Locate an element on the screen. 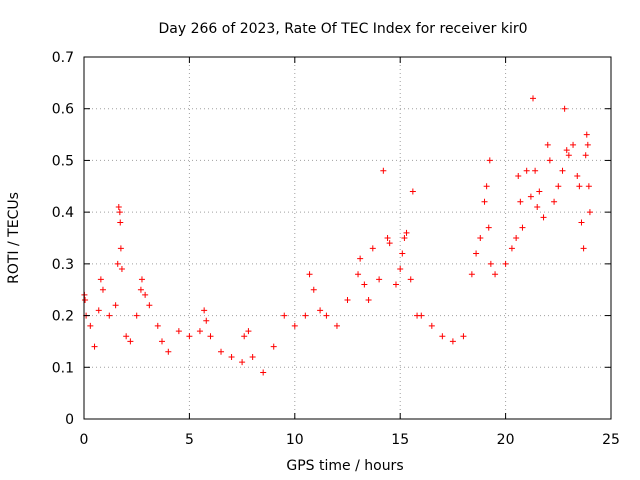 The height and width of the screenshot is (480, 640). y-tick-label: 0.7 is located at coordinates (63, 58).